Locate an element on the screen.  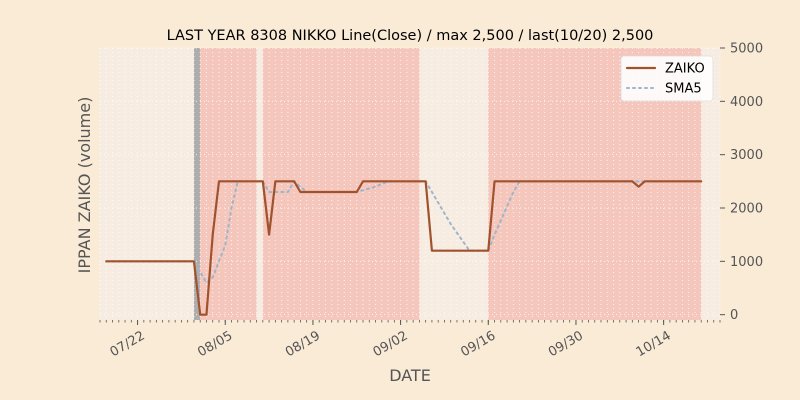
x-tick-label: 09/16 is located at coordinates (478, 344).